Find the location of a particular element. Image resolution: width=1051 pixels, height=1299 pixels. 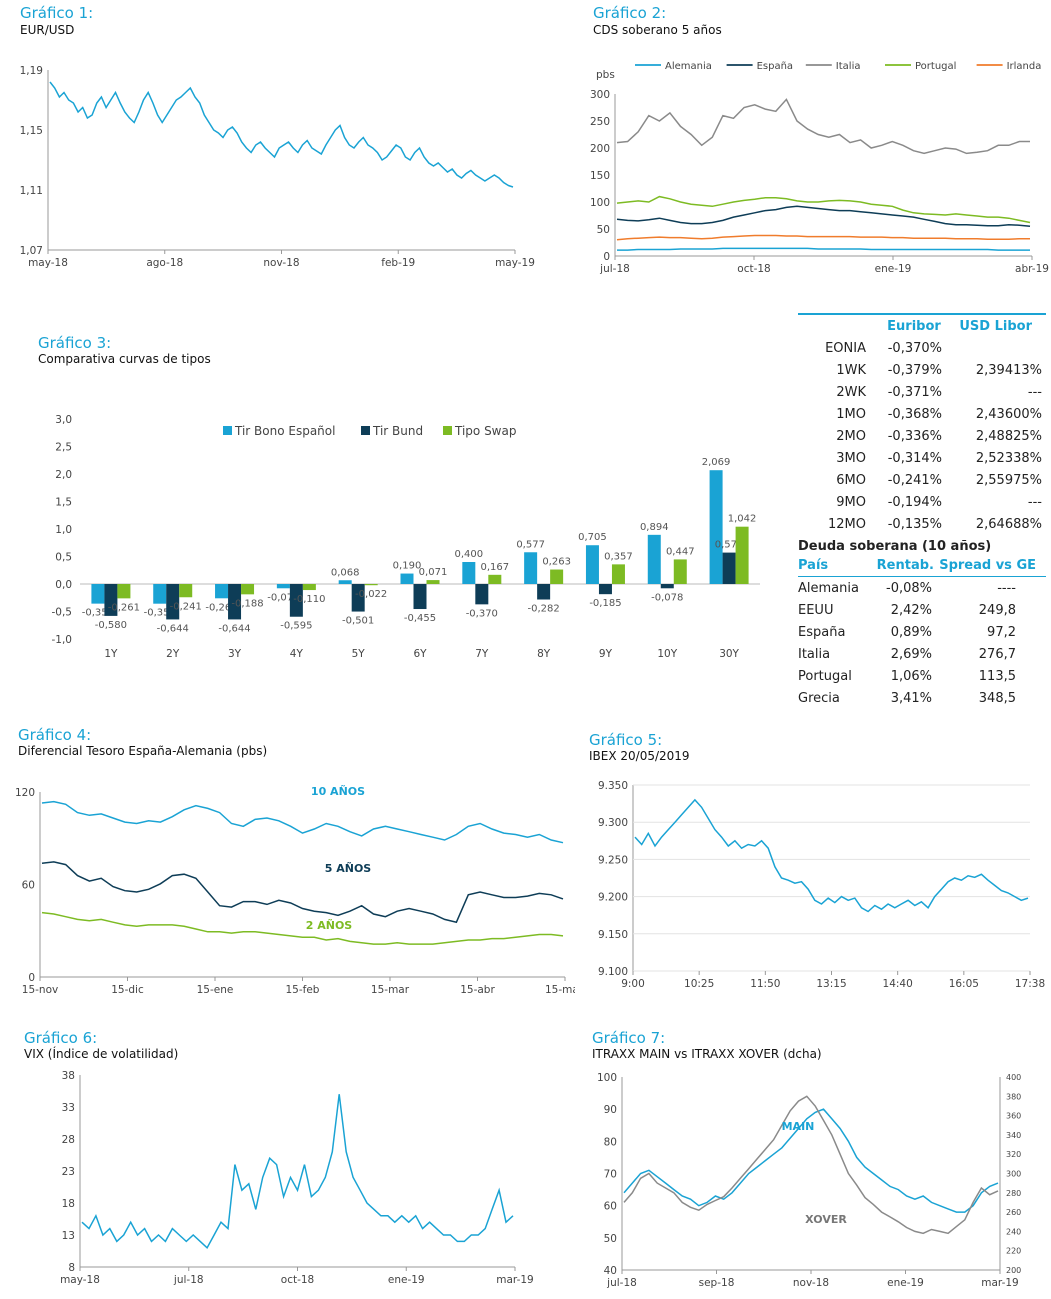

rates-cell: -0,370% is located at coordinates (914, 348).